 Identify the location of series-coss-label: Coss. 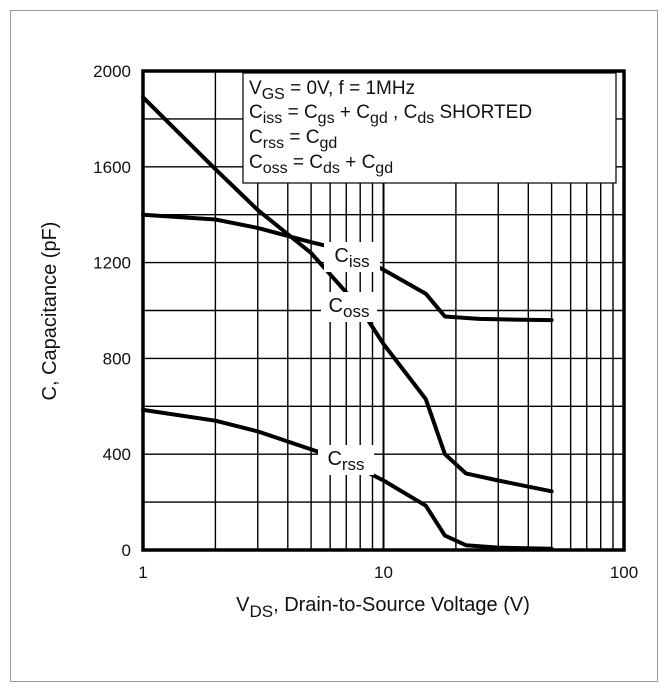
(349, 308).